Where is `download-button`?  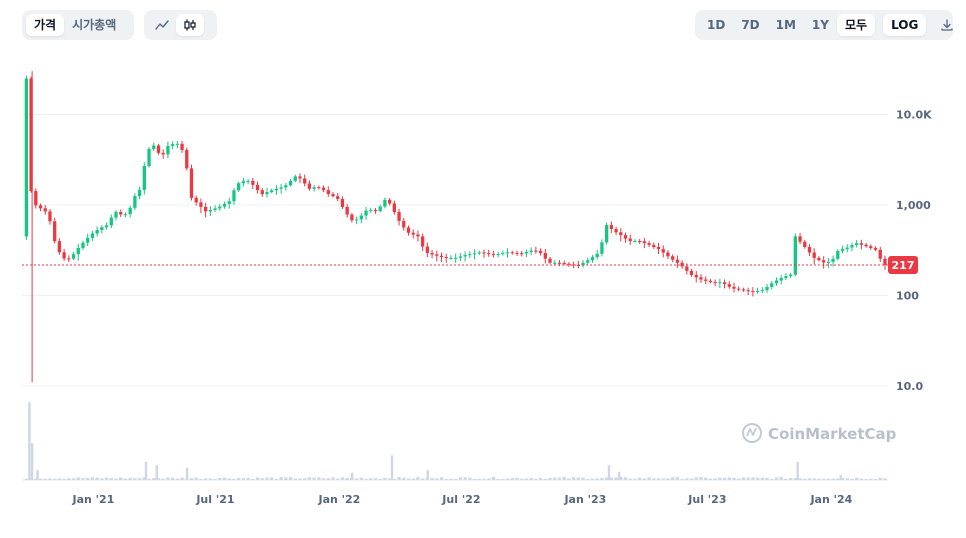
download-button is located at coordinates (947, 25).